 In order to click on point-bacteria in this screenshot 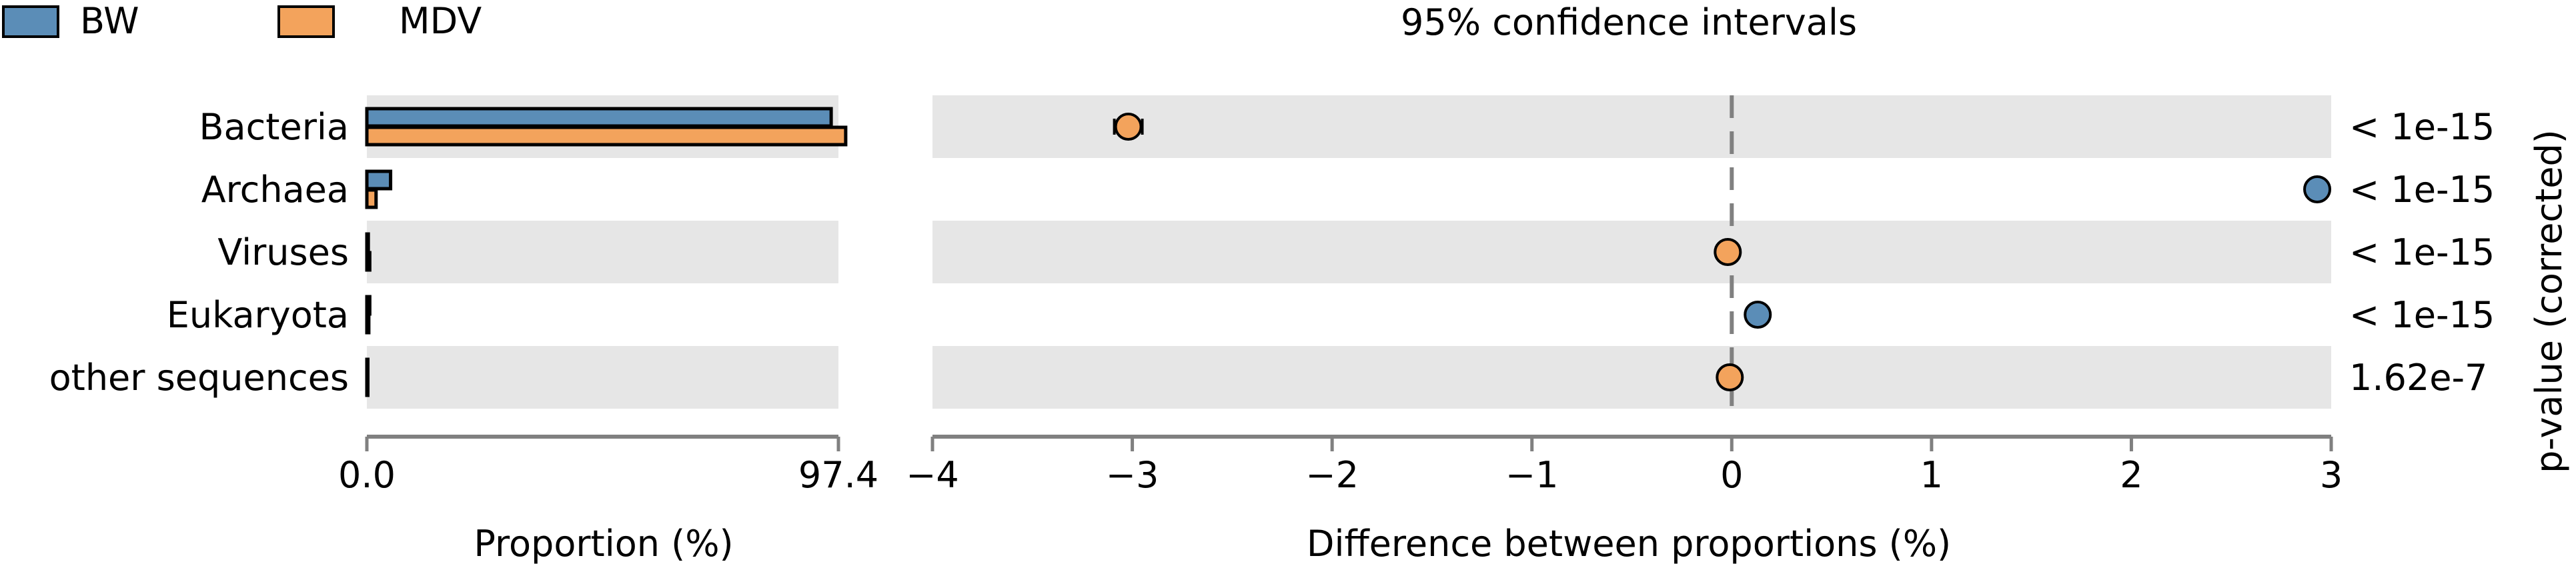, I will do `click(1128, 127)`.